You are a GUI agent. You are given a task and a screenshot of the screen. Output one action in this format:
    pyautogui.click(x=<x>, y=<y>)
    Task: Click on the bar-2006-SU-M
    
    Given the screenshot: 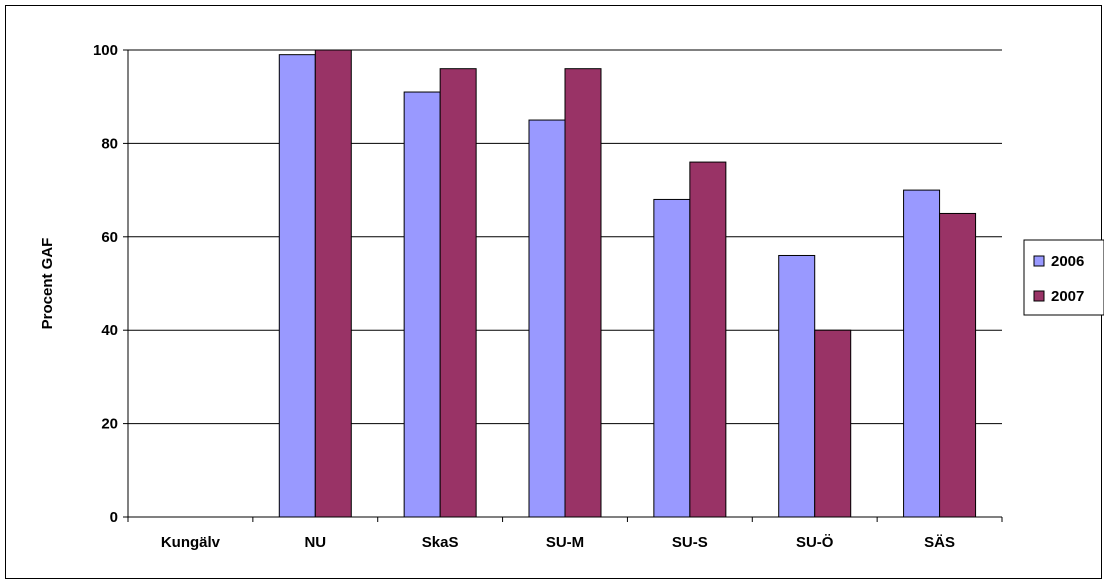 What is the action you would take?
    pyautogui.click(x=547, y=318)
    